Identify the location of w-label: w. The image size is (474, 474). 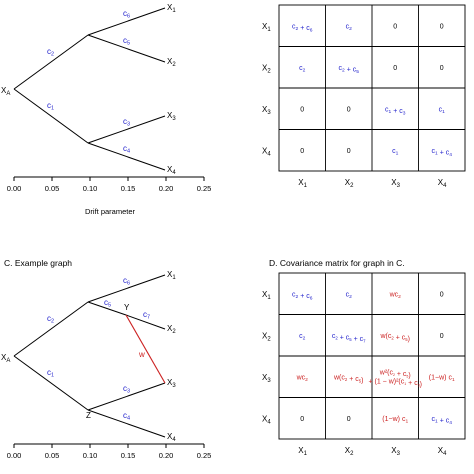
(141, 354).